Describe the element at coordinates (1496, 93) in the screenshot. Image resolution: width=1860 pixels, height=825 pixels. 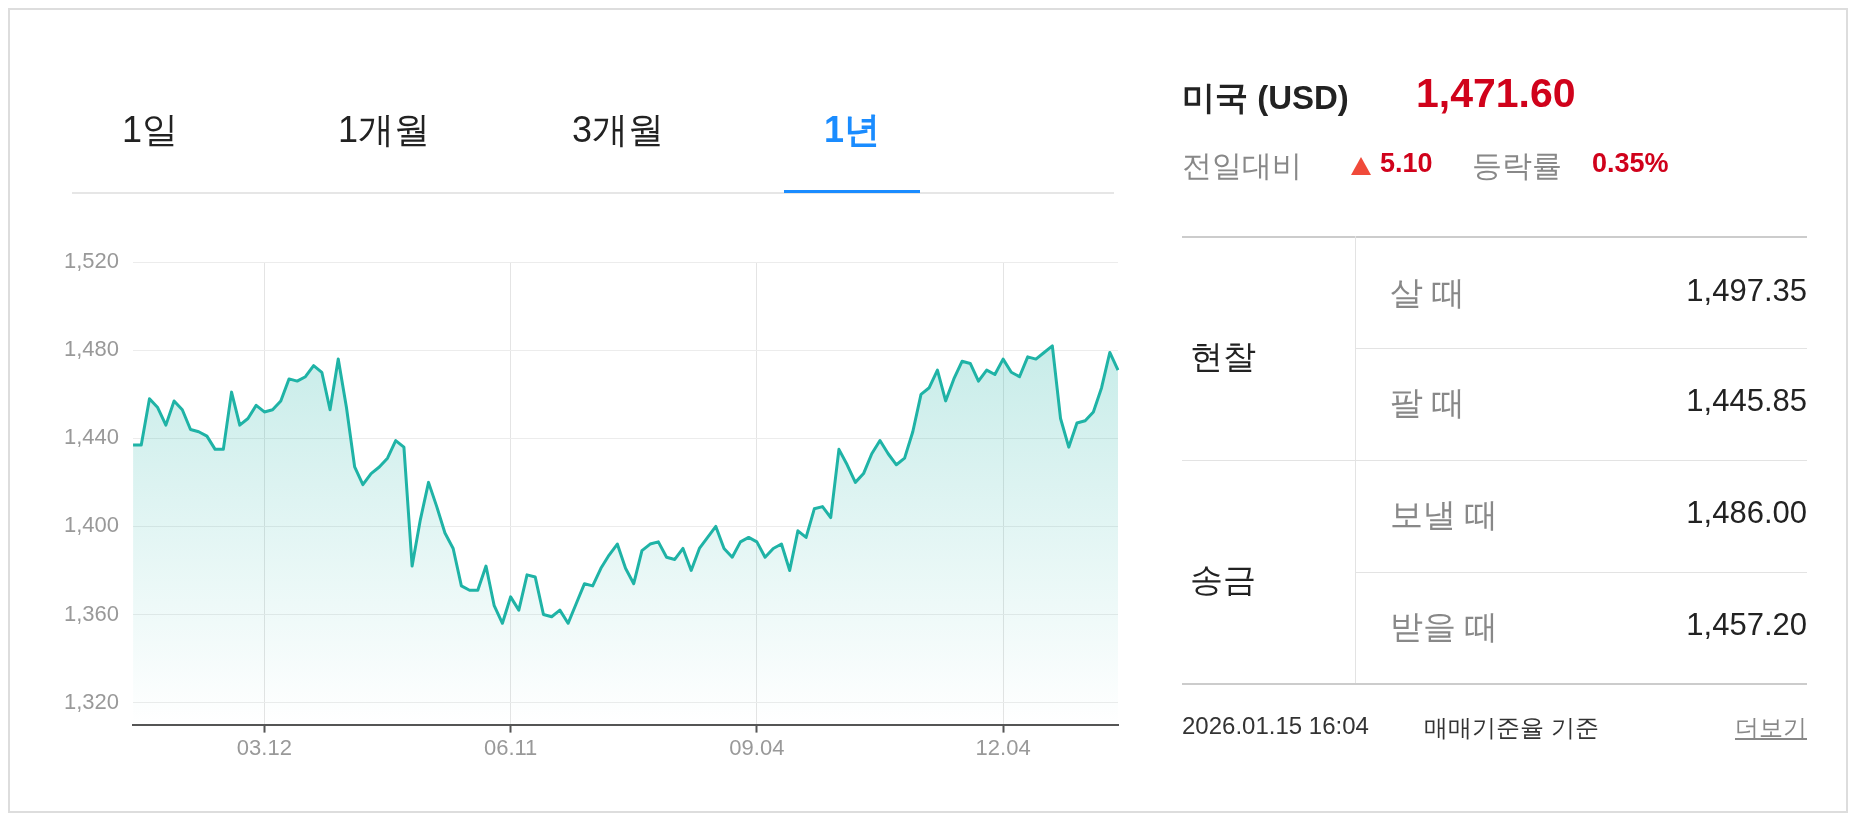
I see `text: 1,471.60` at that location.